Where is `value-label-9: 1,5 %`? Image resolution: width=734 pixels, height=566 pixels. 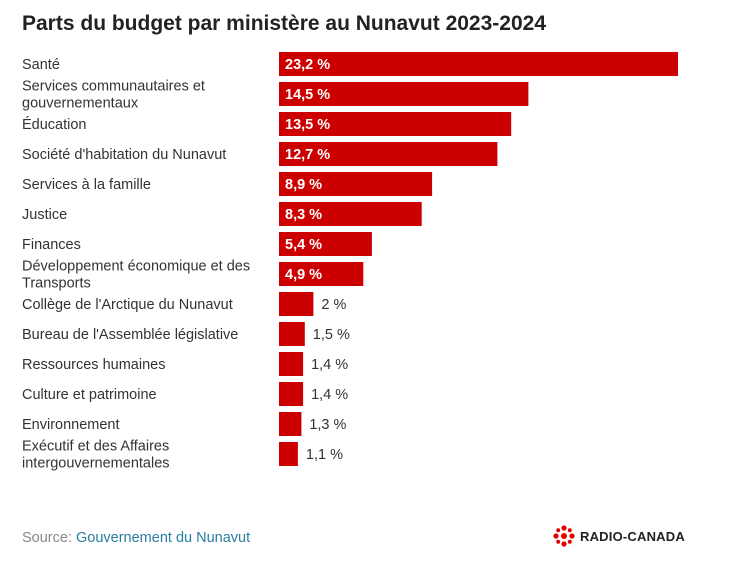
value-label-9: 1,5 % is located at coordinates (331, 335).